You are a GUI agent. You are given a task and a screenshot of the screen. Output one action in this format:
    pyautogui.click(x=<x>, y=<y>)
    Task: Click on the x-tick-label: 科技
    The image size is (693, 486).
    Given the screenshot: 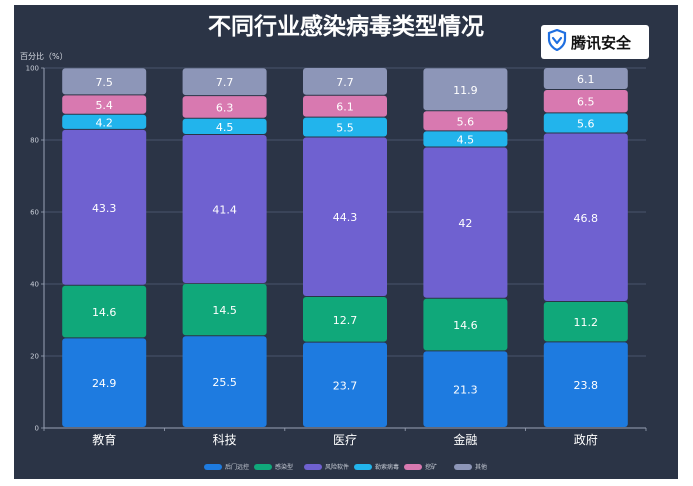 What is the action you would take?
    pyautogui.click(x=225, y=440)
    